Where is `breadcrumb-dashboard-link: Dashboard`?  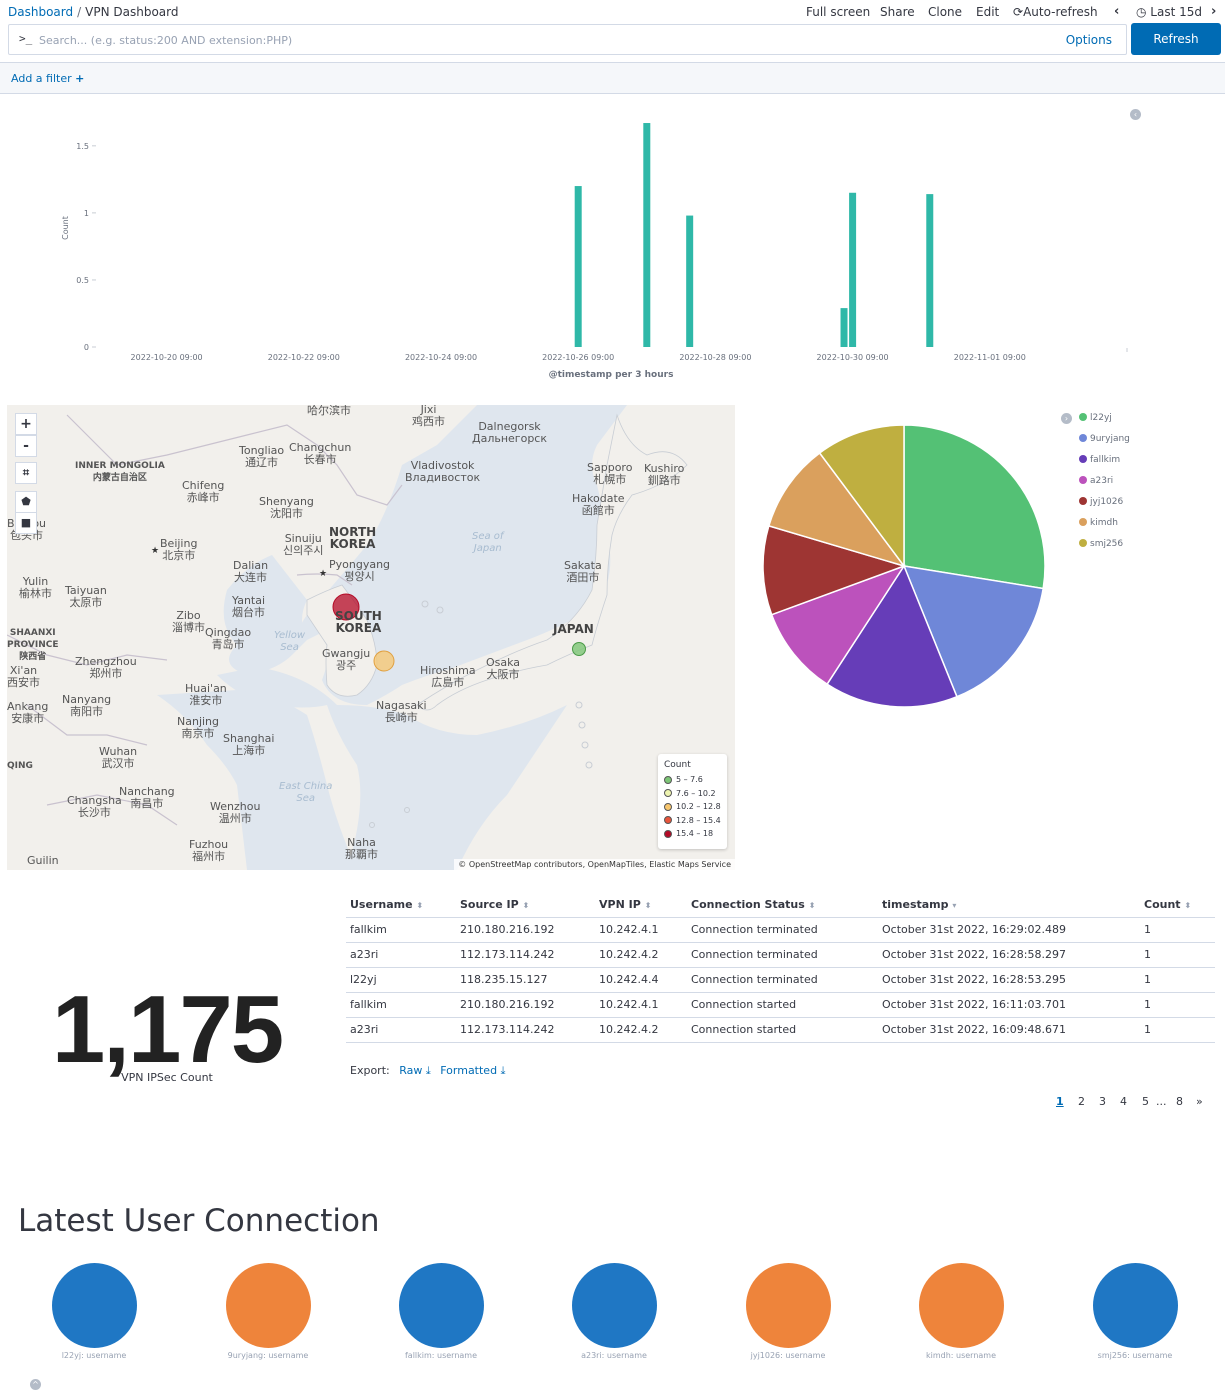 breadcrumb-dashboard-link: Dashboard is located at coordinates (41, 12).